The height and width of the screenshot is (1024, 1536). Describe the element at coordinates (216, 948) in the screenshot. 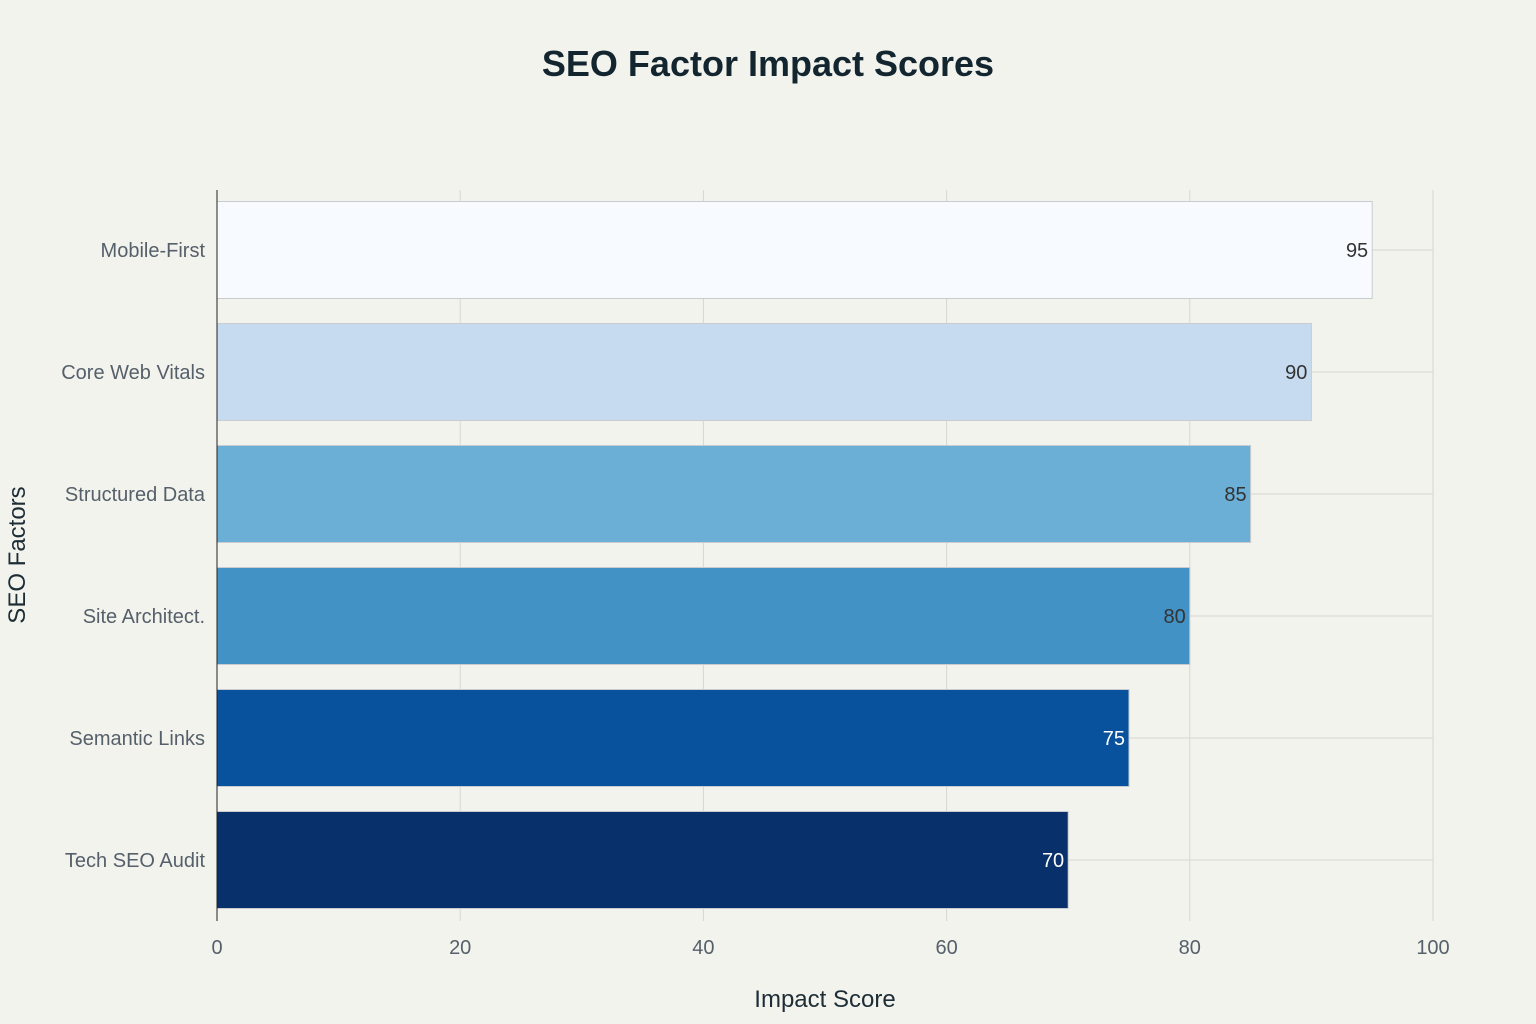

I see `x-tick-label: 0` at that location.